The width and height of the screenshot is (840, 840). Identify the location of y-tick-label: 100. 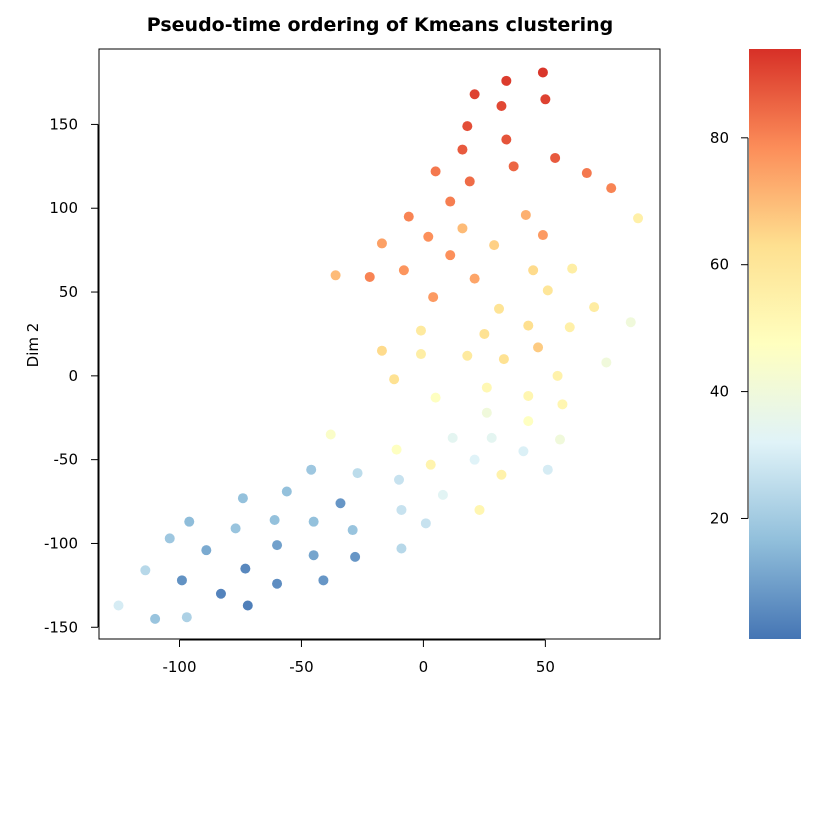
(63, 208).